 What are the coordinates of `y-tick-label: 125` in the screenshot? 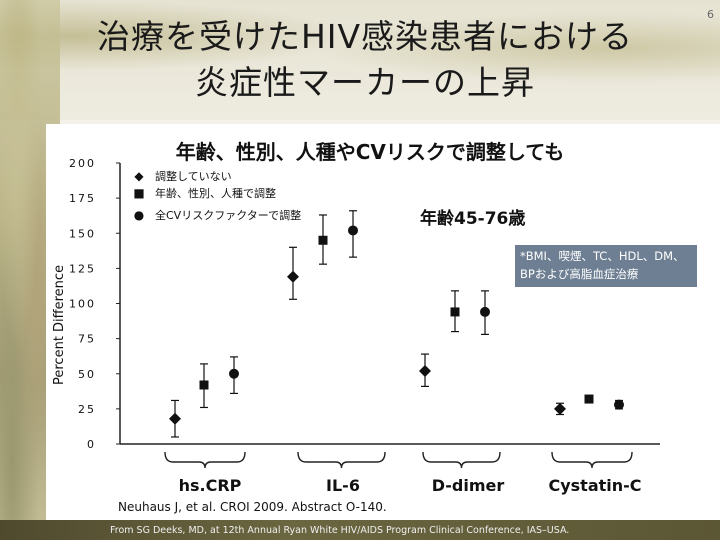 It's located at (82, 268).